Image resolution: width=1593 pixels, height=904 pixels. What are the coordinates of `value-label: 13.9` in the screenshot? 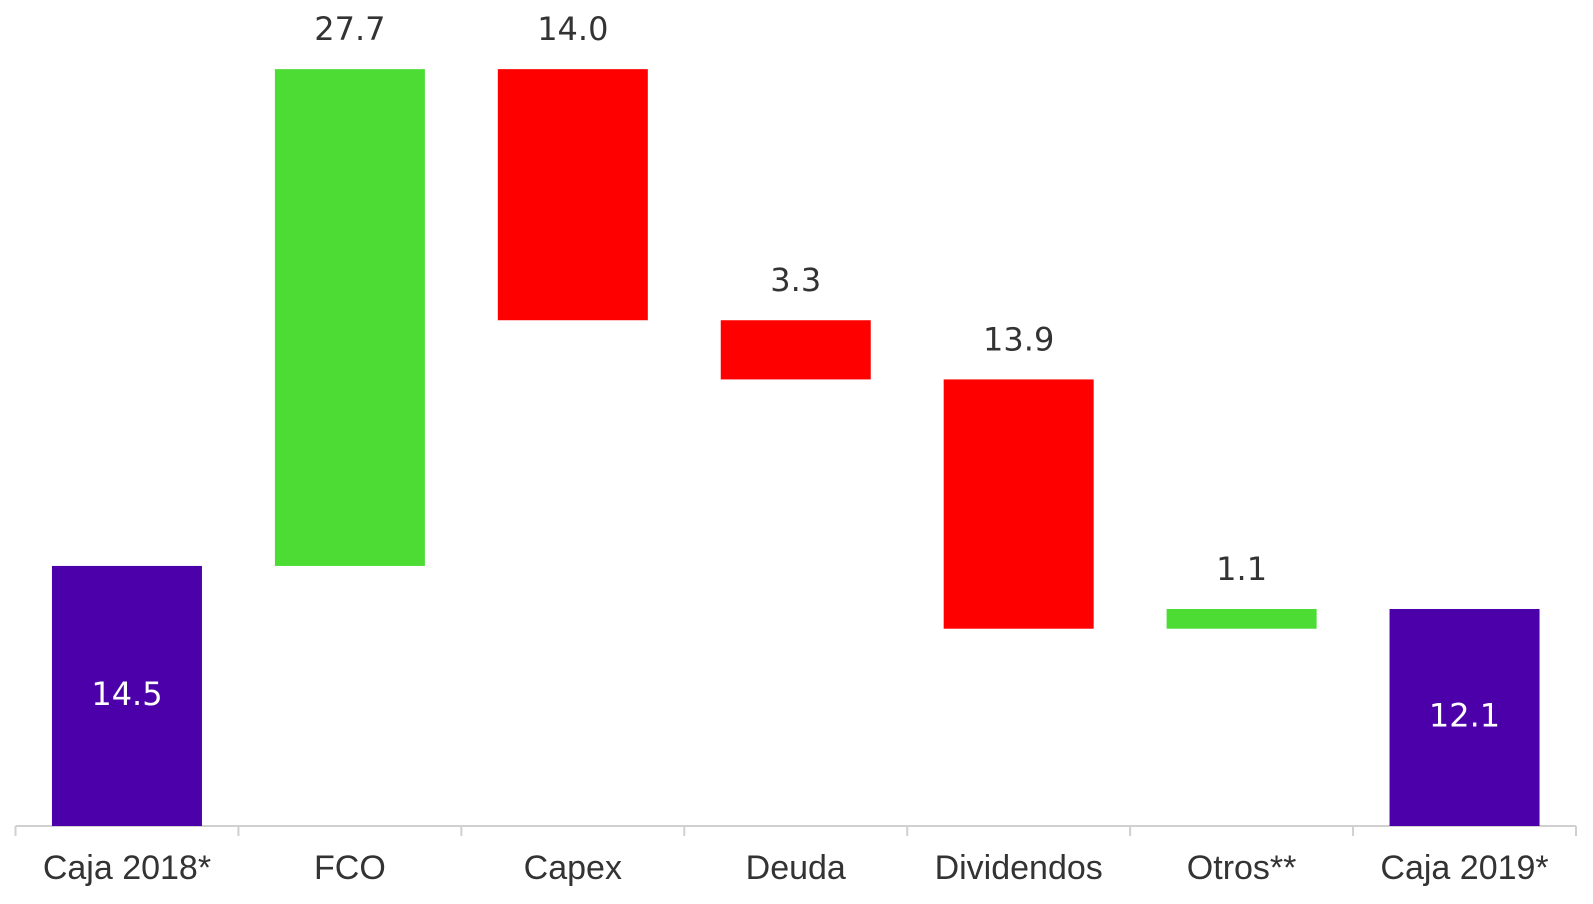 It's located at (1018, 339).